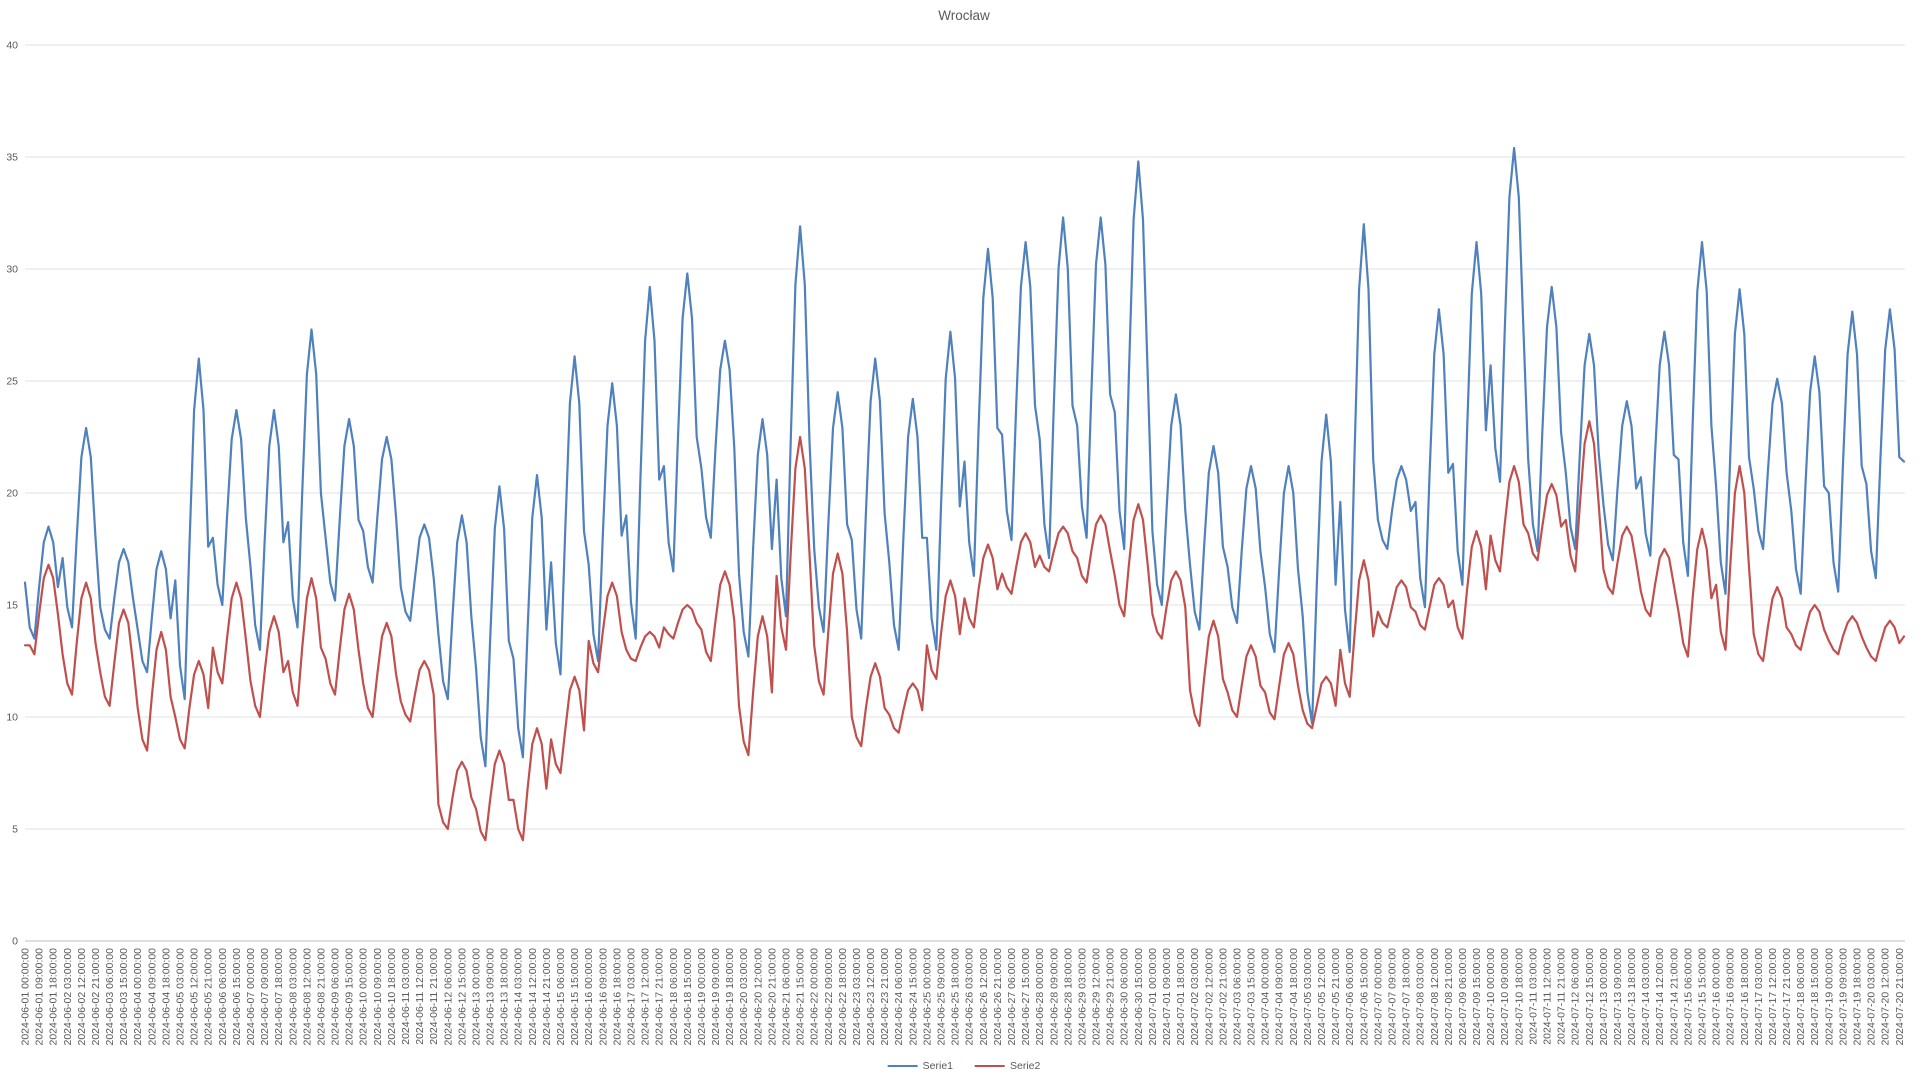 The height and width of the screenshot is (1080, 1920). I want to click on x-tick-label: 2024-07-12 06:00:00, so click(1576, 997).